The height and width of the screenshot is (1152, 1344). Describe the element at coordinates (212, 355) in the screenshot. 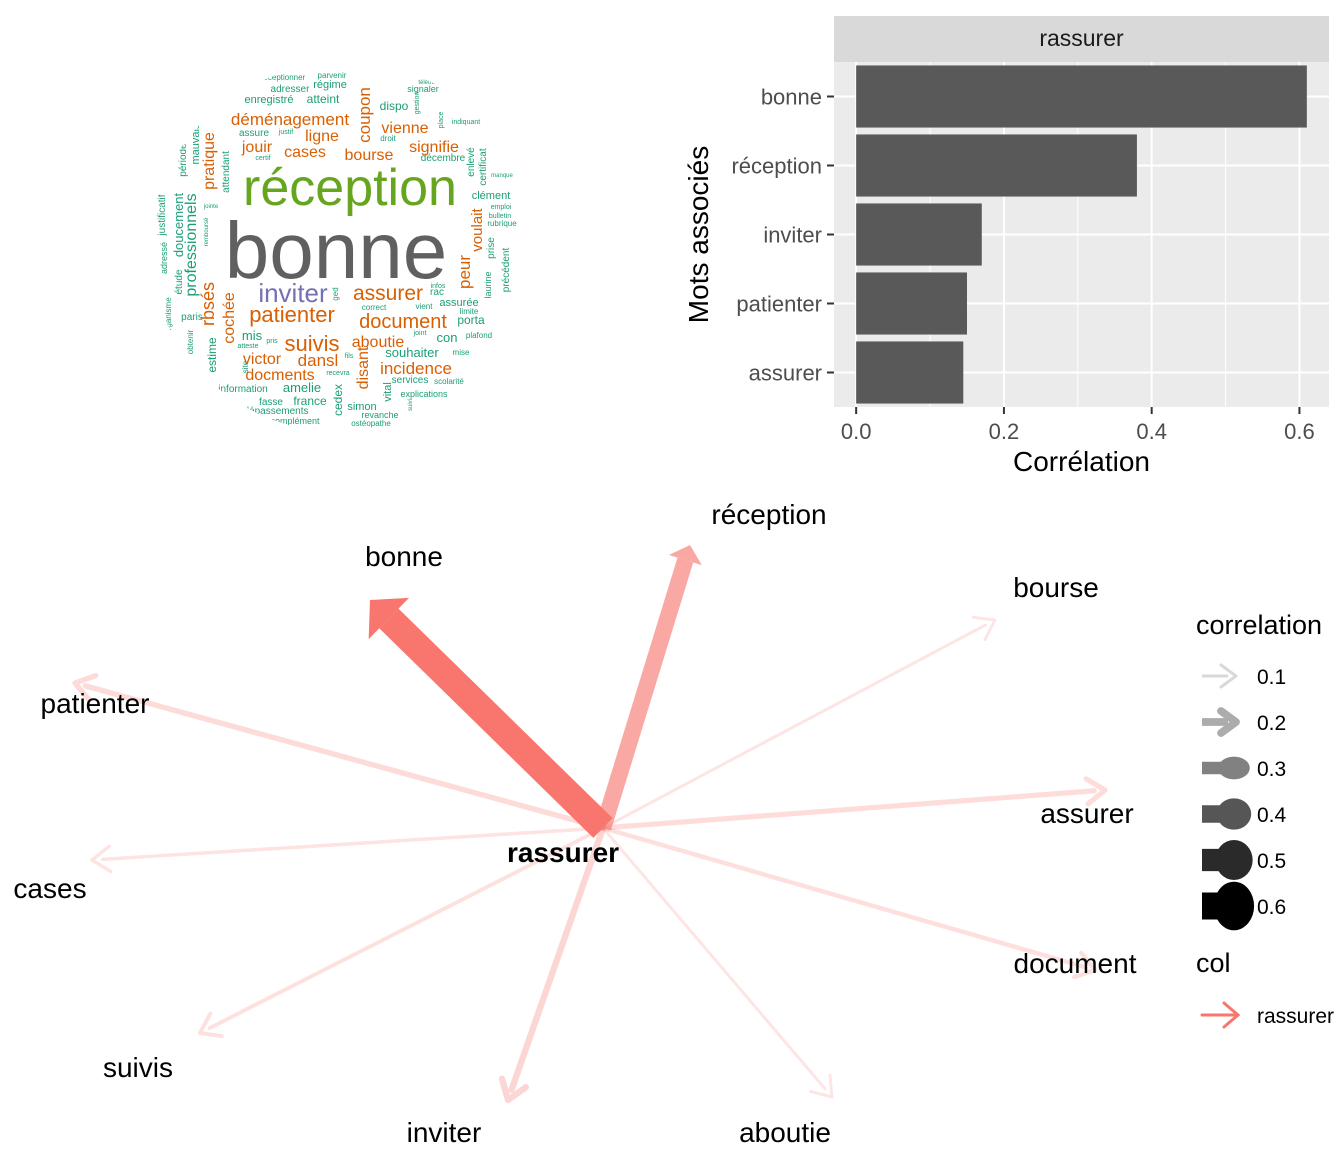

I see `cloud-word-estime: estime` at that location.